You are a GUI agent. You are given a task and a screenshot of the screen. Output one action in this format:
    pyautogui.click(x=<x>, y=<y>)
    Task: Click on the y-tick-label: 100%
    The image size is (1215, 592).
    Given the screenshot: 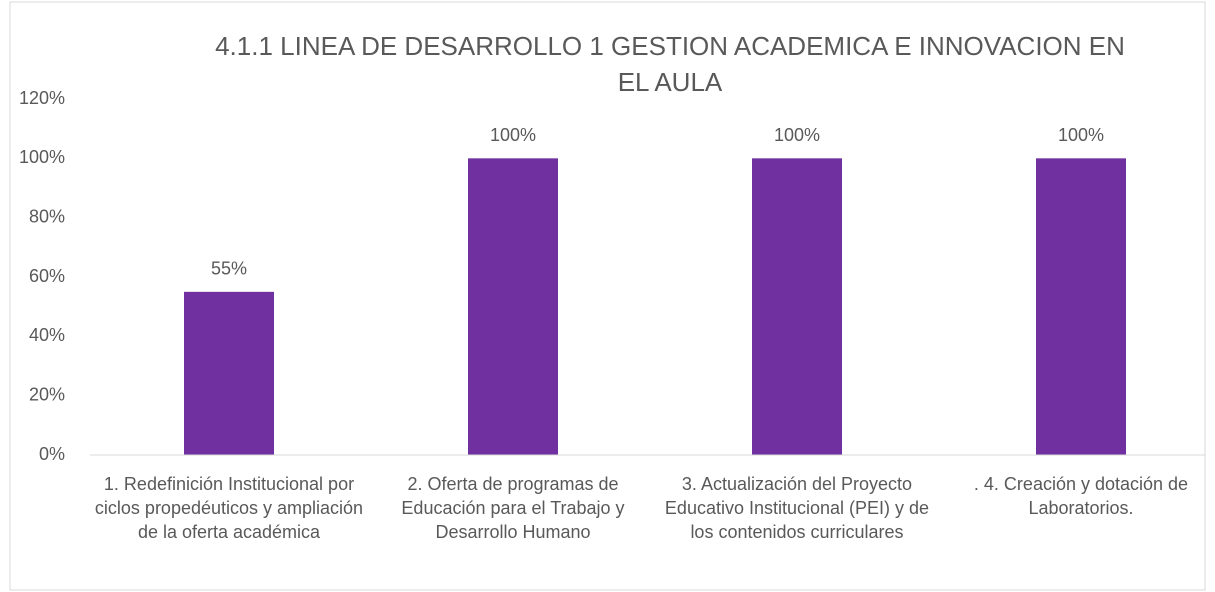 What is the action you would take?
    pyautogui.click(x=42, y=157)
    